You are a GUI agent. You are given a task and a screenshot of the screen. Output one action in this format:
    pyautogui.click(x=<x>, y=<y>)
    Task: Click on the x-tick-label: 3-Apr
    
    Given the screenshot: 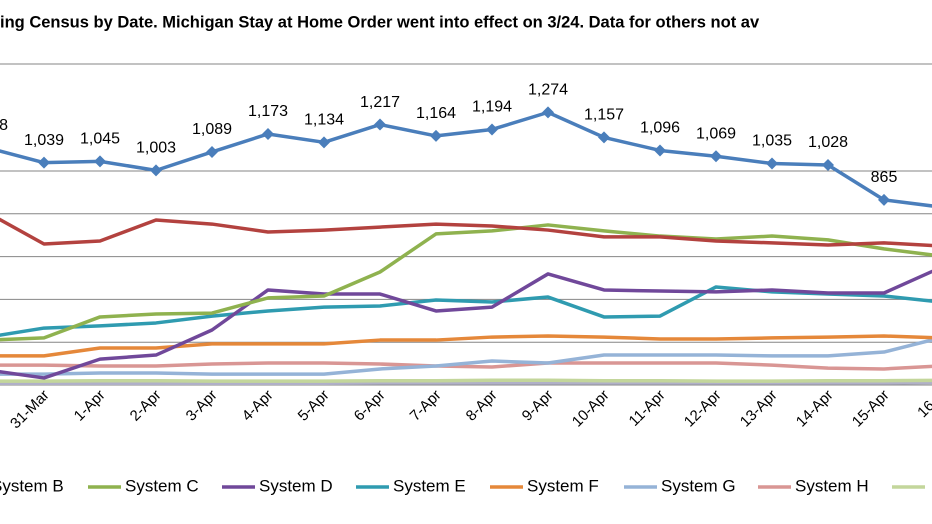 What is the action you would take?
    pyautogui.click(x=202, y=406)
    